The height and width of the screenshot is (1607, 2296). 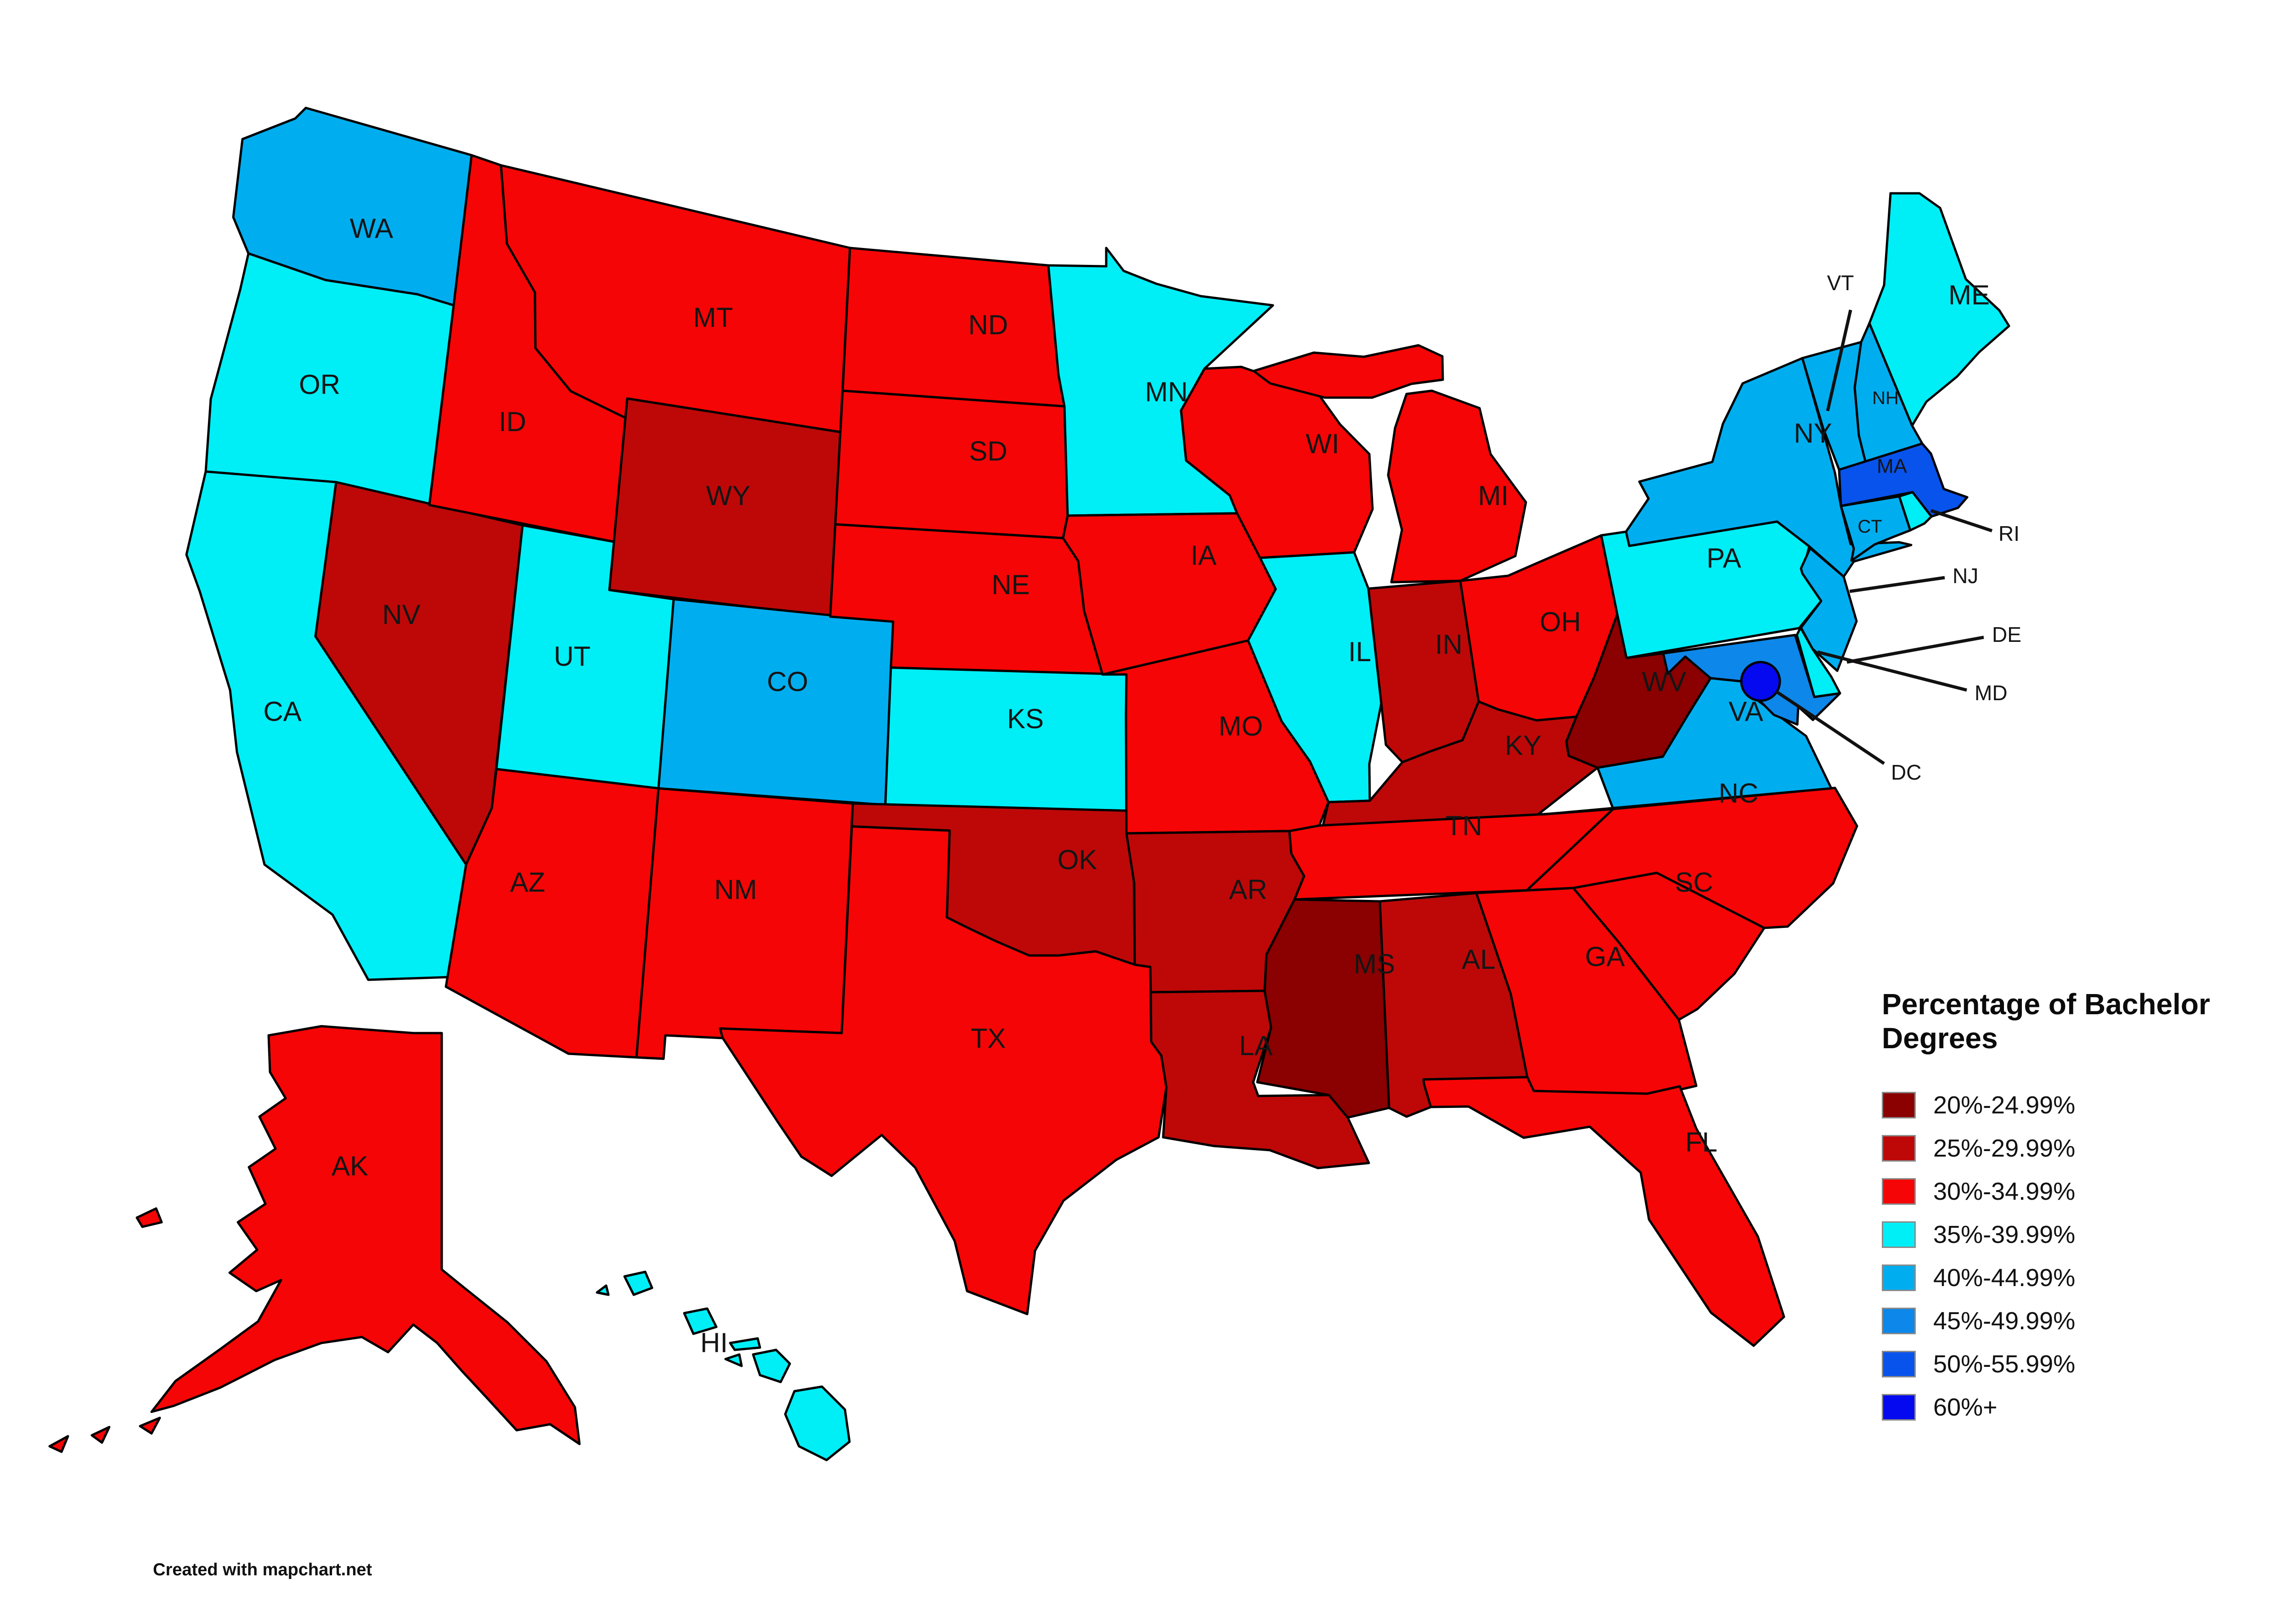 I want to click on state-label-oh: OH, so click(x=1560, y=622).